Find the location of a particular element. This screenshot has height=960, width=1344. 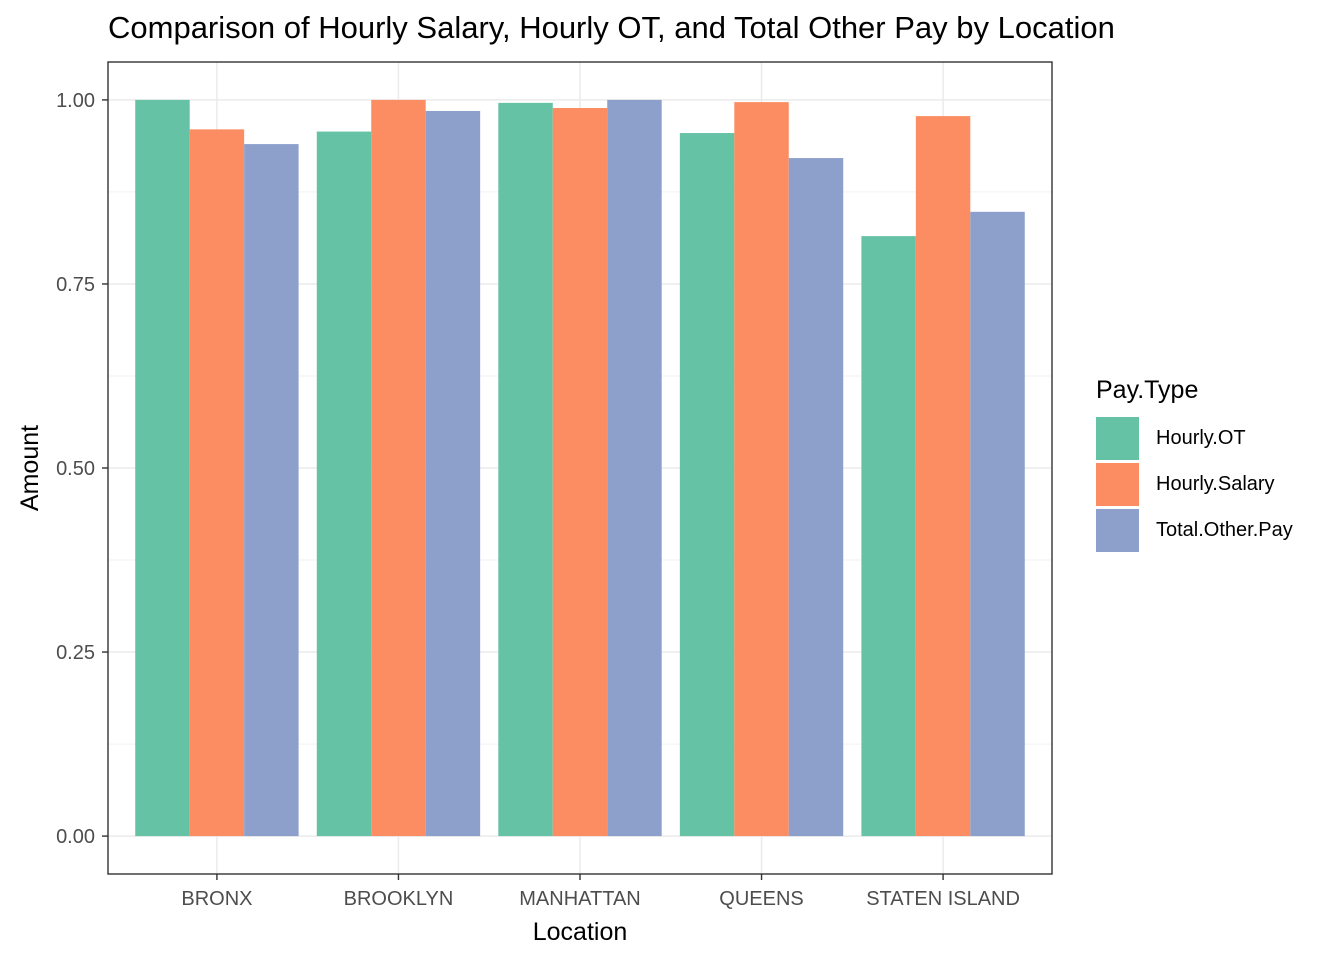

bar-total-other-pay-queens is located at coordinates (816, 497).